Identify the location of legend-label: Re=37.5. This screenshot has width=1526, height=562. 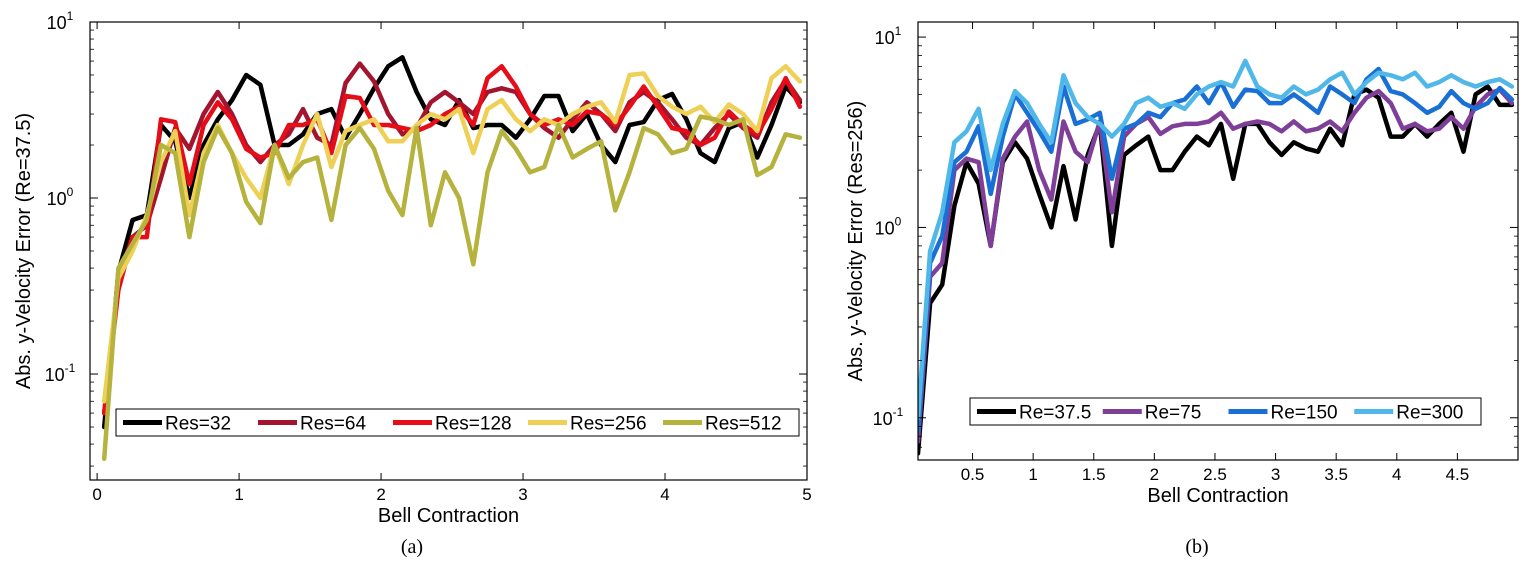
(1055, 413).